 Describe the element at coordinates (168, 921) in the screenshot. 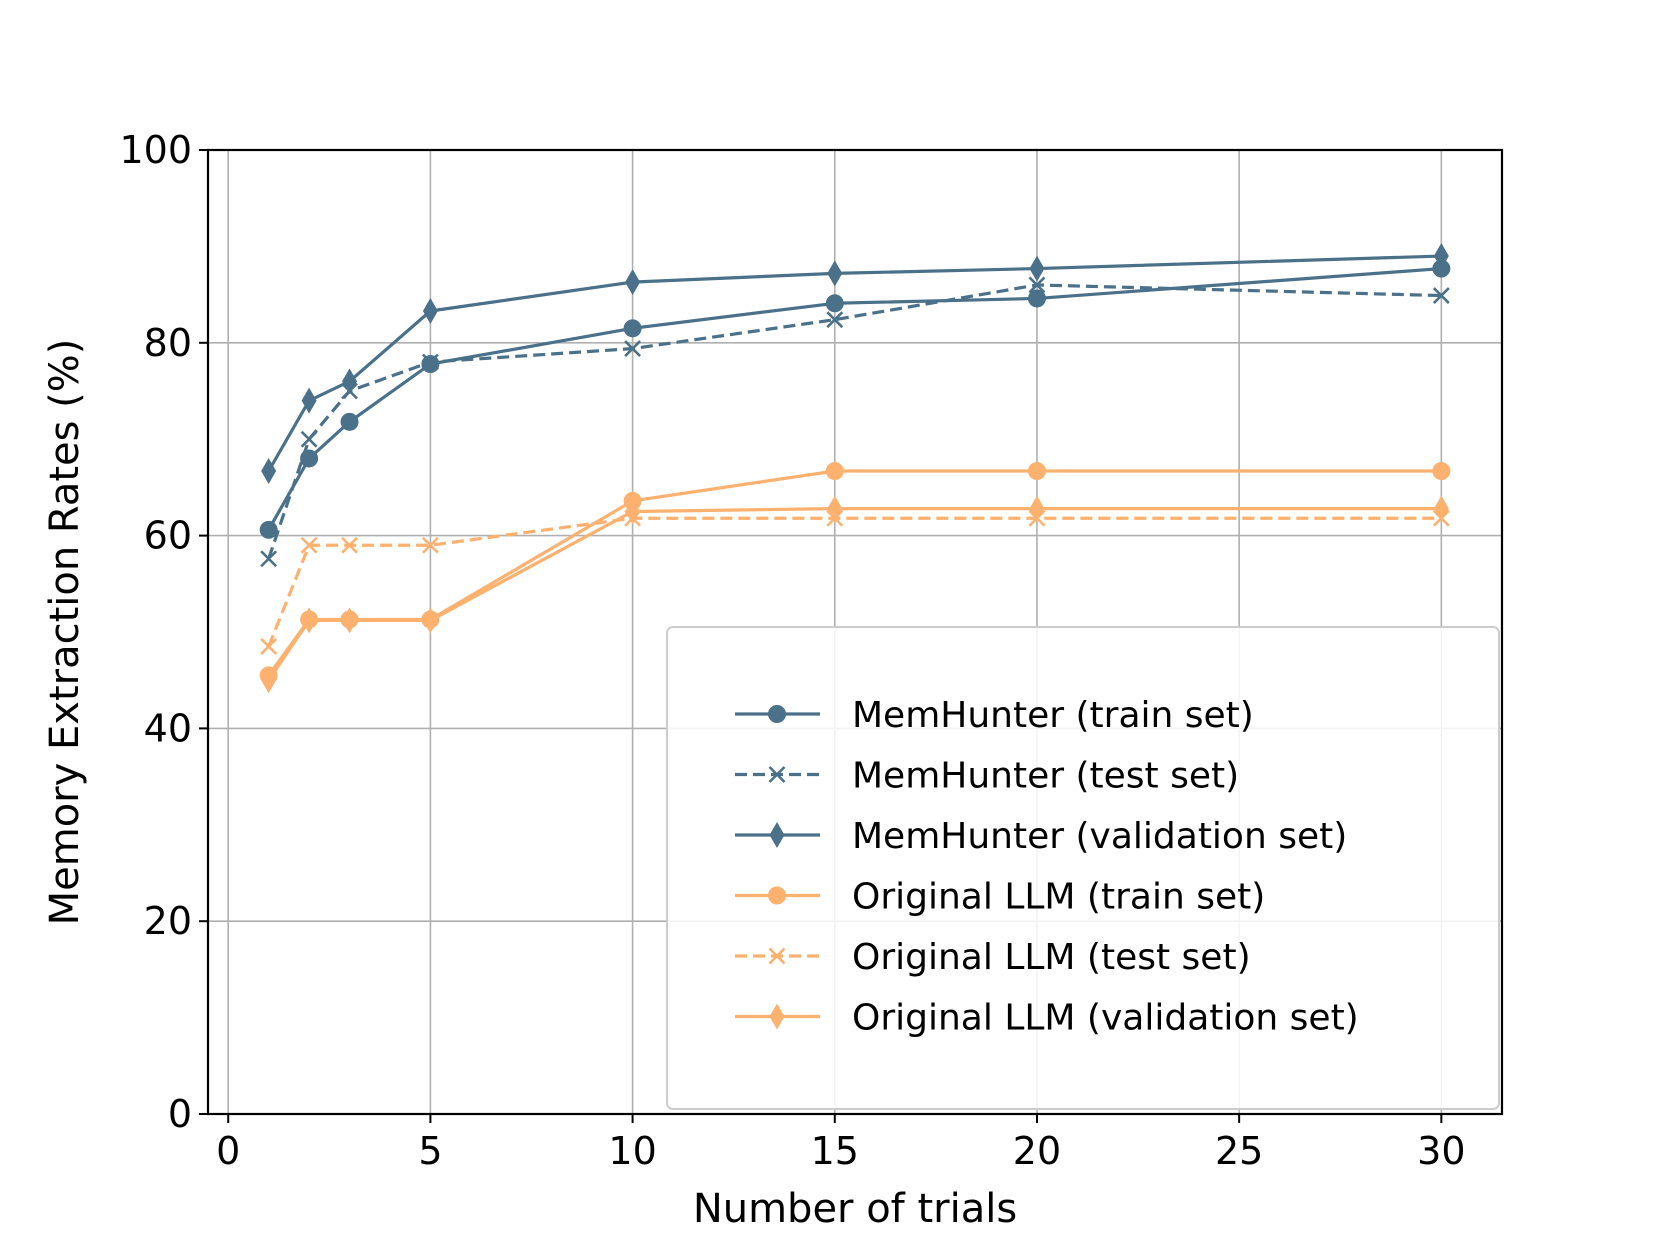

I see `y-tick-label: 20` at that location.